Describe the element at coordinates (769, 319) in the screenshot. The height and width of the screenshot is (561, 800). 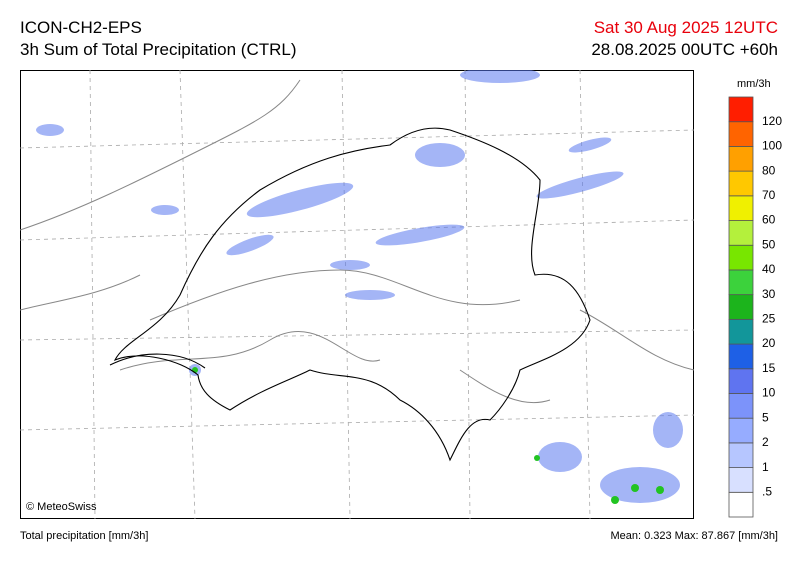
I see `colorbar-label: 25` at that location.